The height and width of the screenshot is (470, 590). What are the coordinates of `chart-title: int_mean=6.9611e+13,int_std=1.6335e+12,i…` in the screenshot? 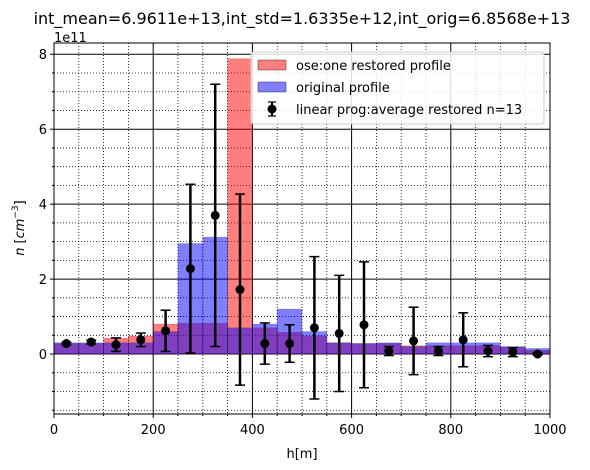 It's located at (302, 19).